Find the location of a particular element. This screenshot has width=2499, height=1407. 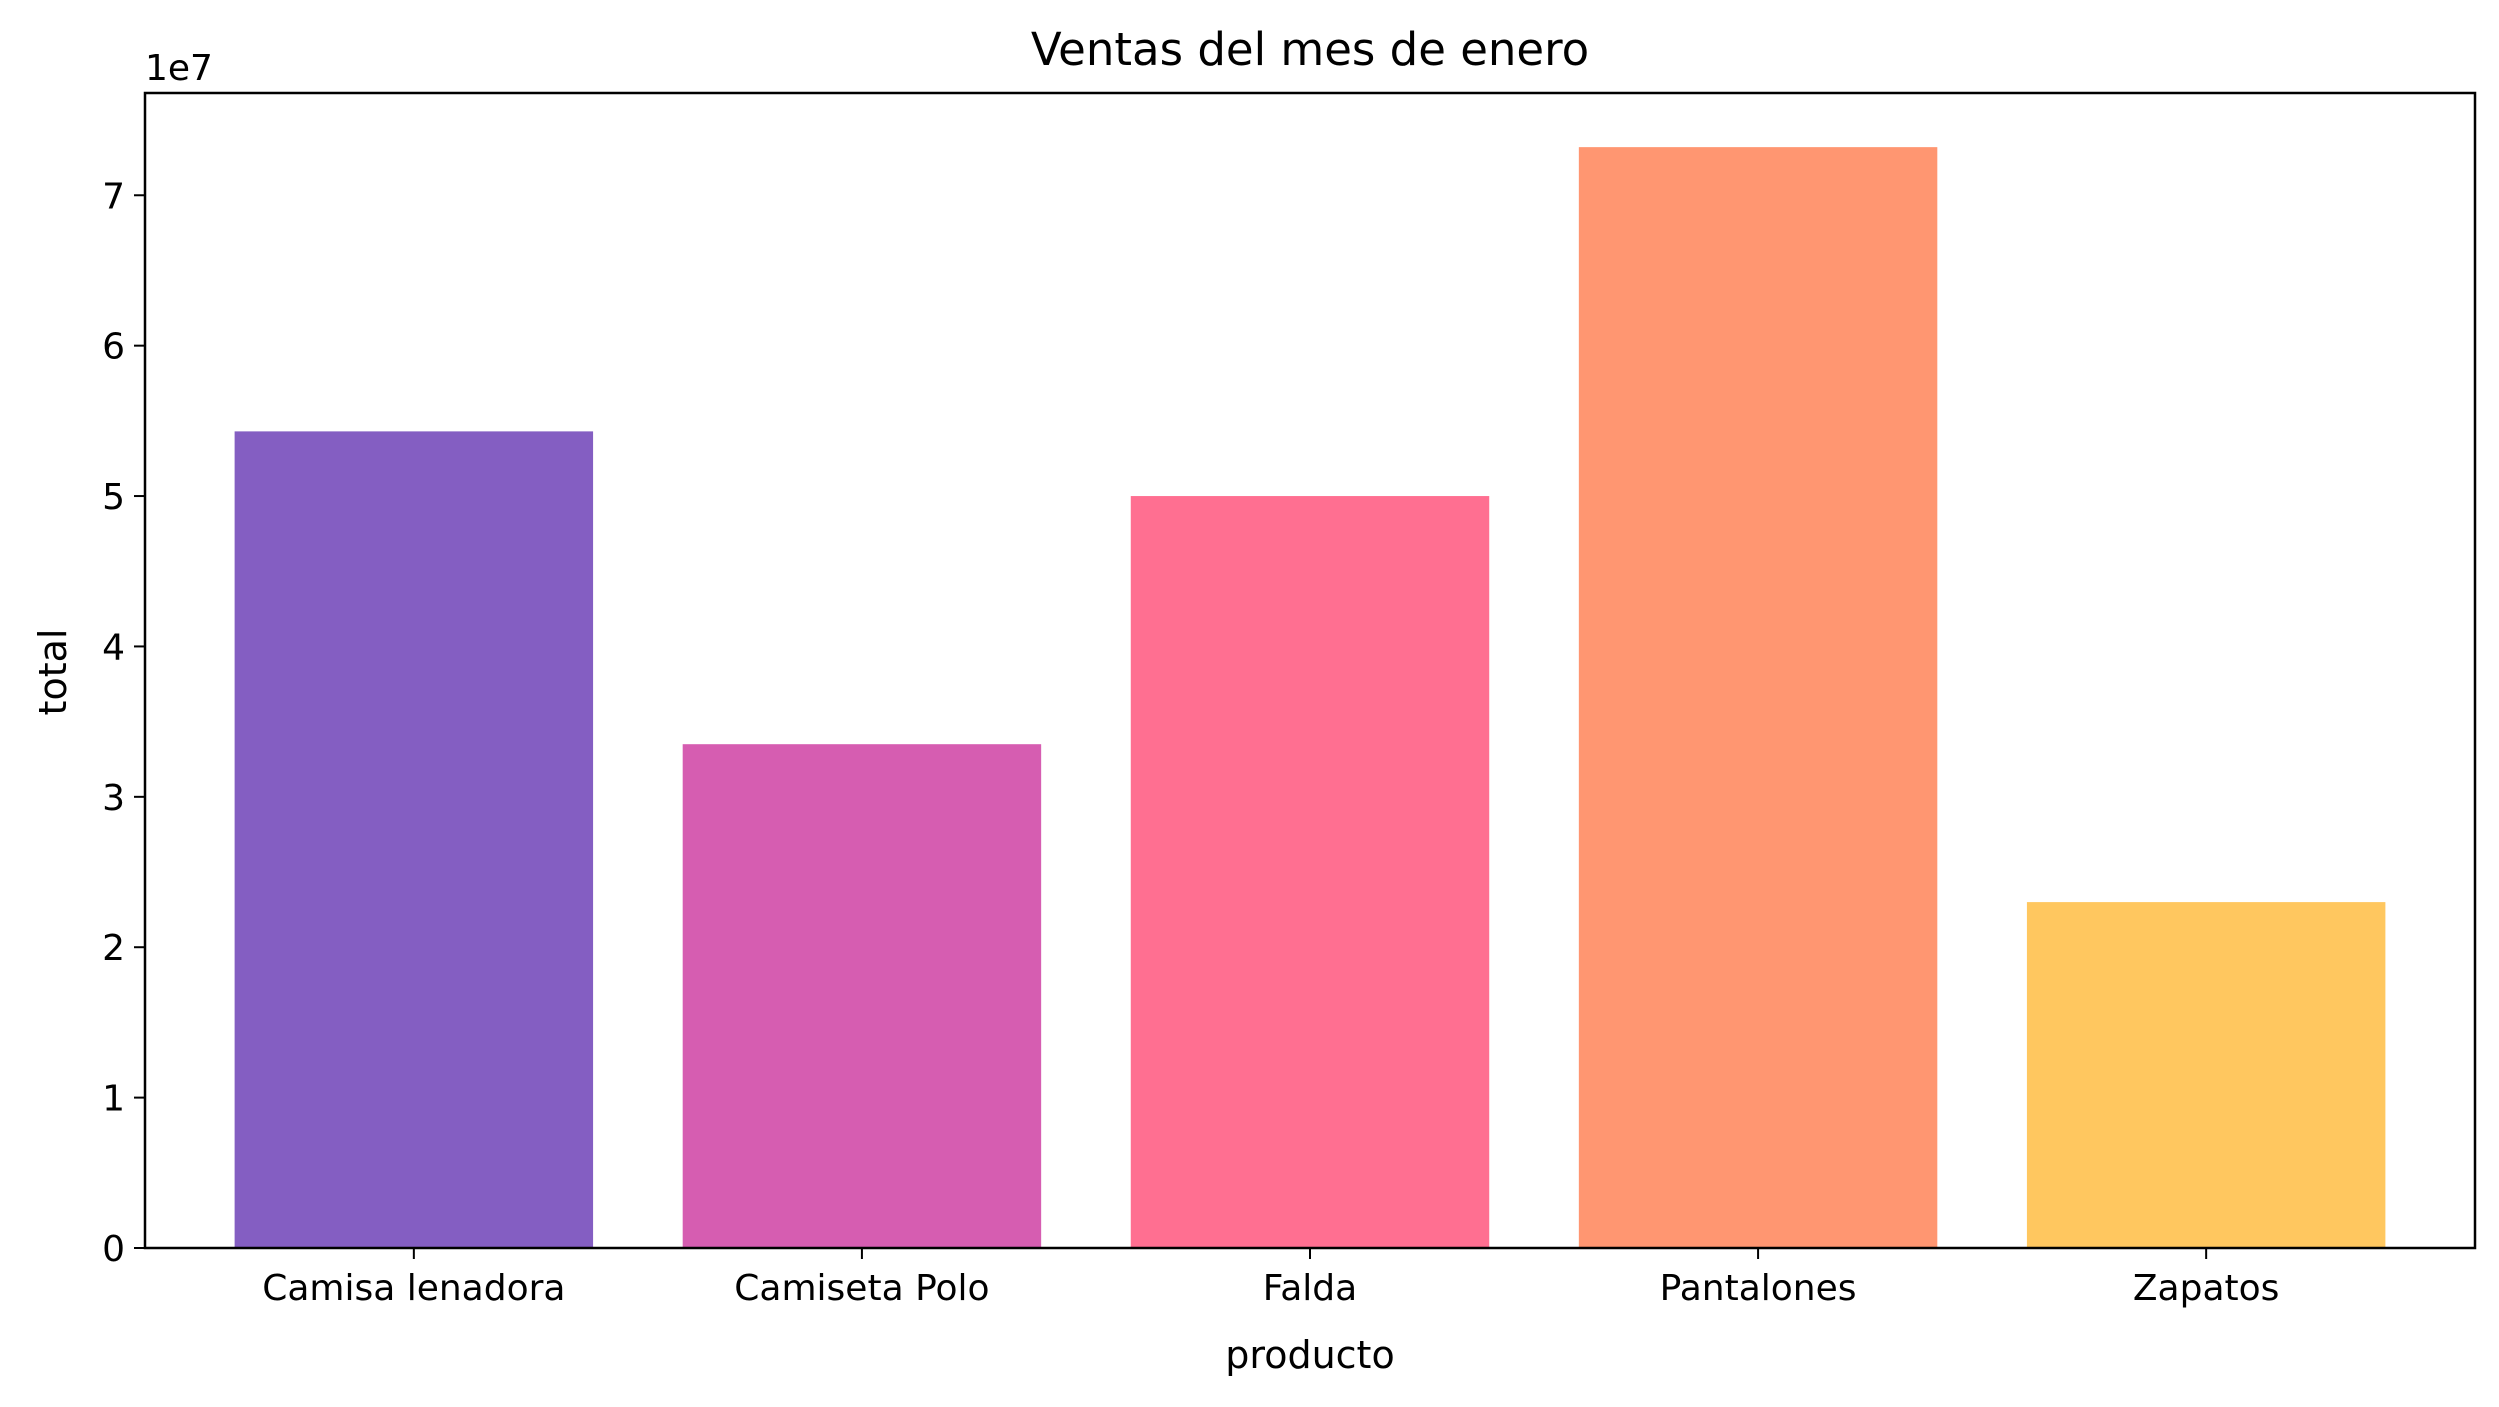

x-axis-label: producto is located at coordinates (1309, 1355).